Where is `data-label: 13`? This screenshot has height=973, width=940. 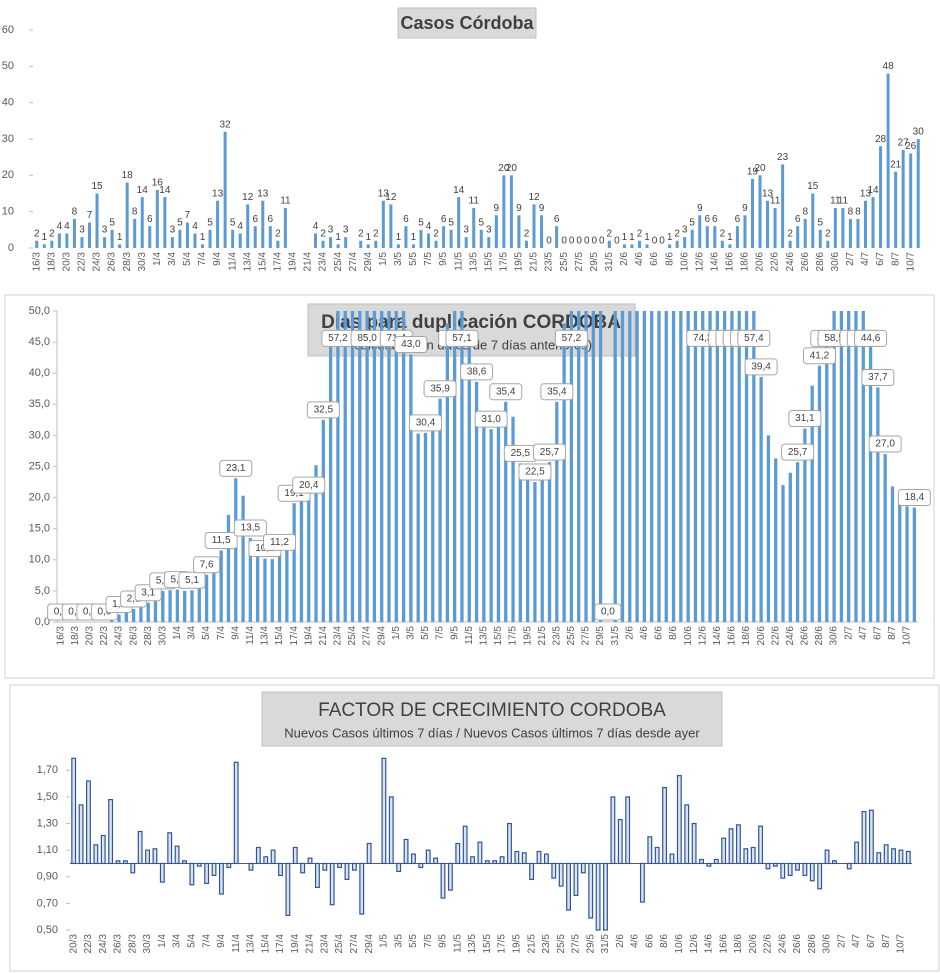
data-label: 13 is located at coordinates (768, 193).